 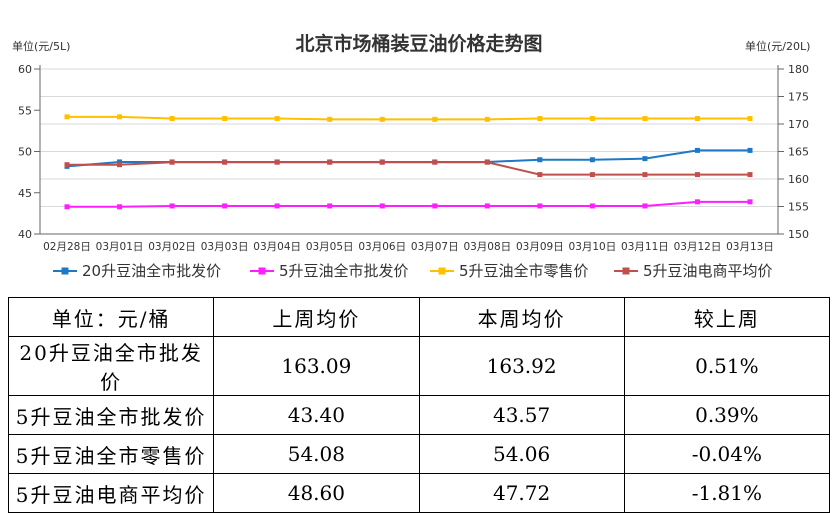 I want to click on change-value: 0.39%, so click(x=727, y=415).